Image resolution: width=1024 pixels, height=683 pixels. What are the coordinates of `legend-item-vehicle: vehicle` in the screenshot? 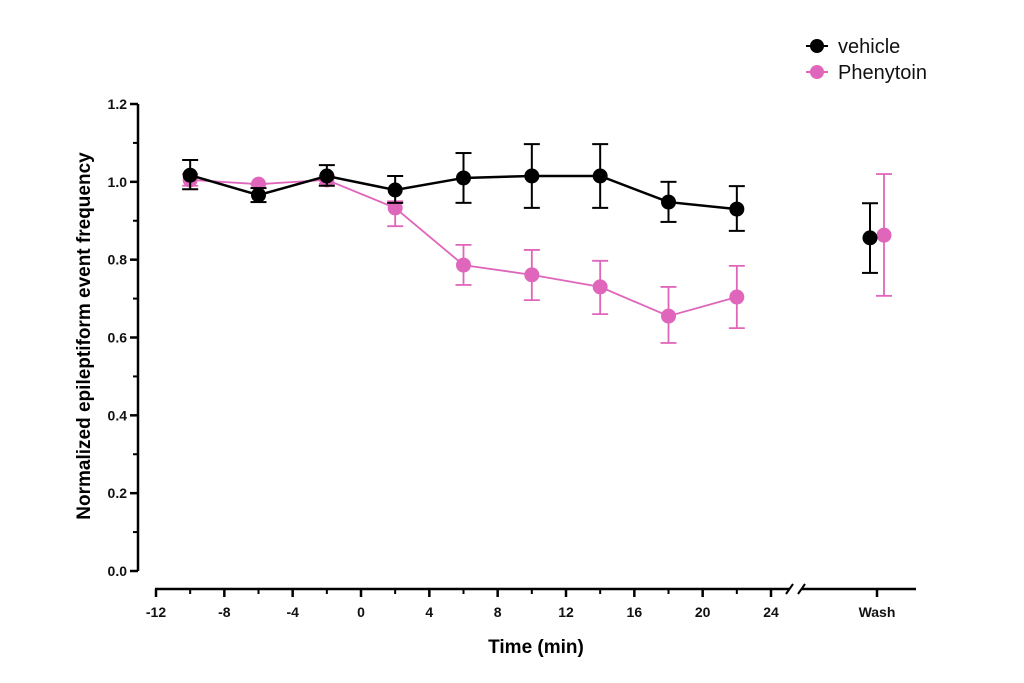 It's located at (853, 47).